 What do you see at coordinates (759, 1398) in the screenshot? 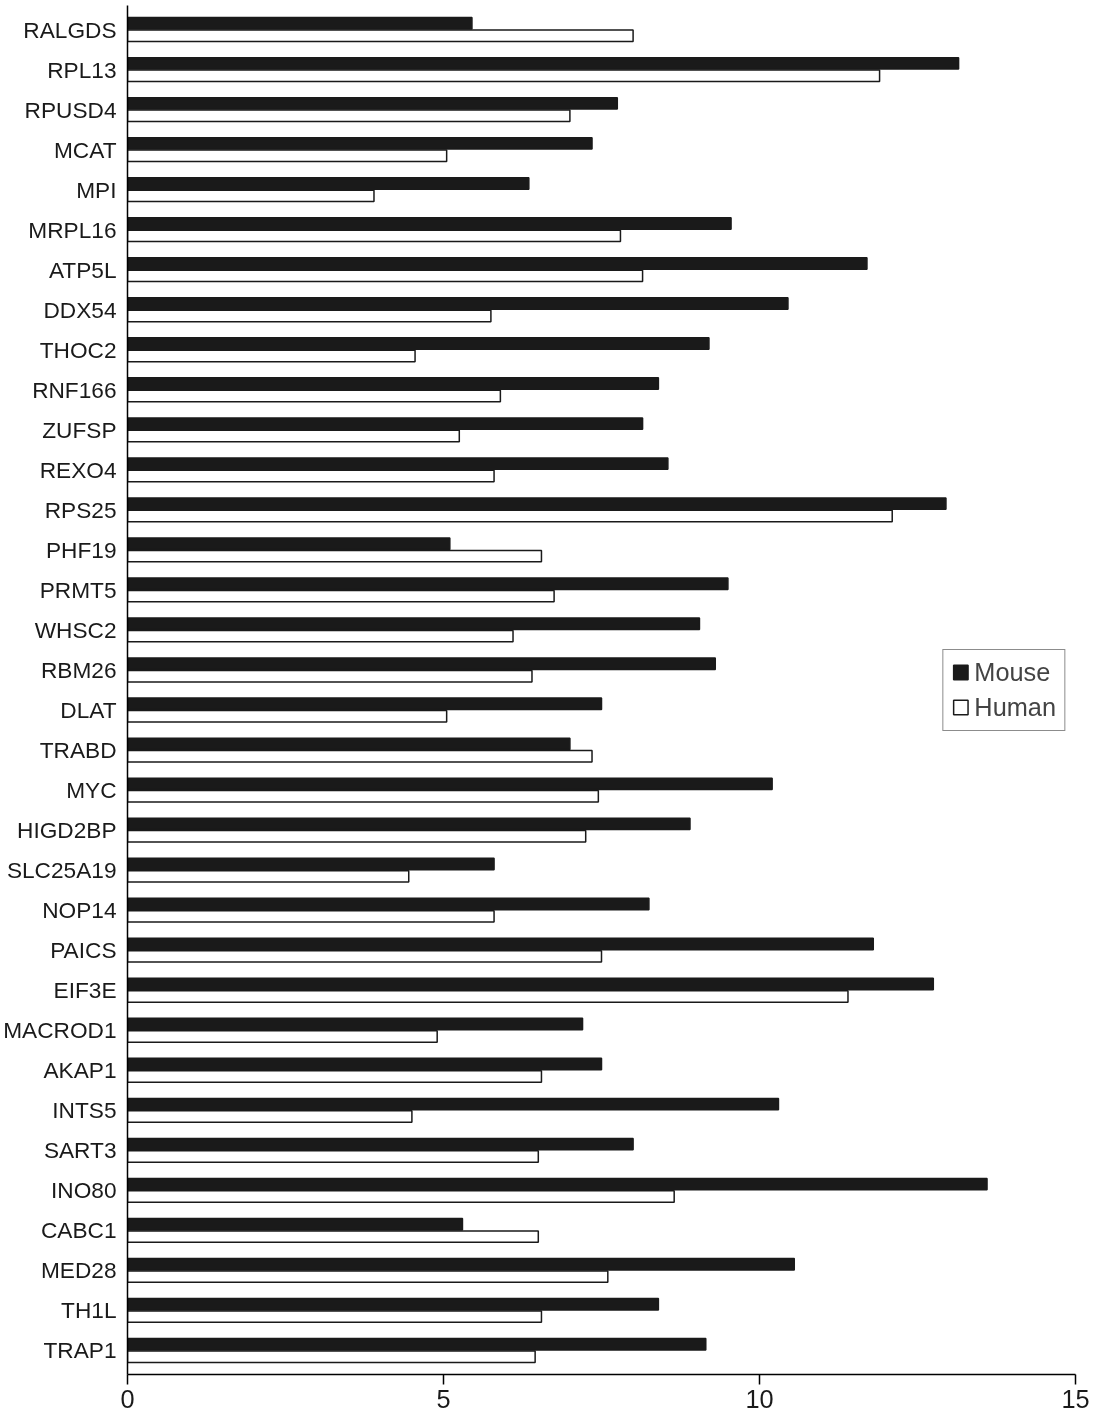
I see `x-tick-label: 10` at bounding box center [759, 1398].